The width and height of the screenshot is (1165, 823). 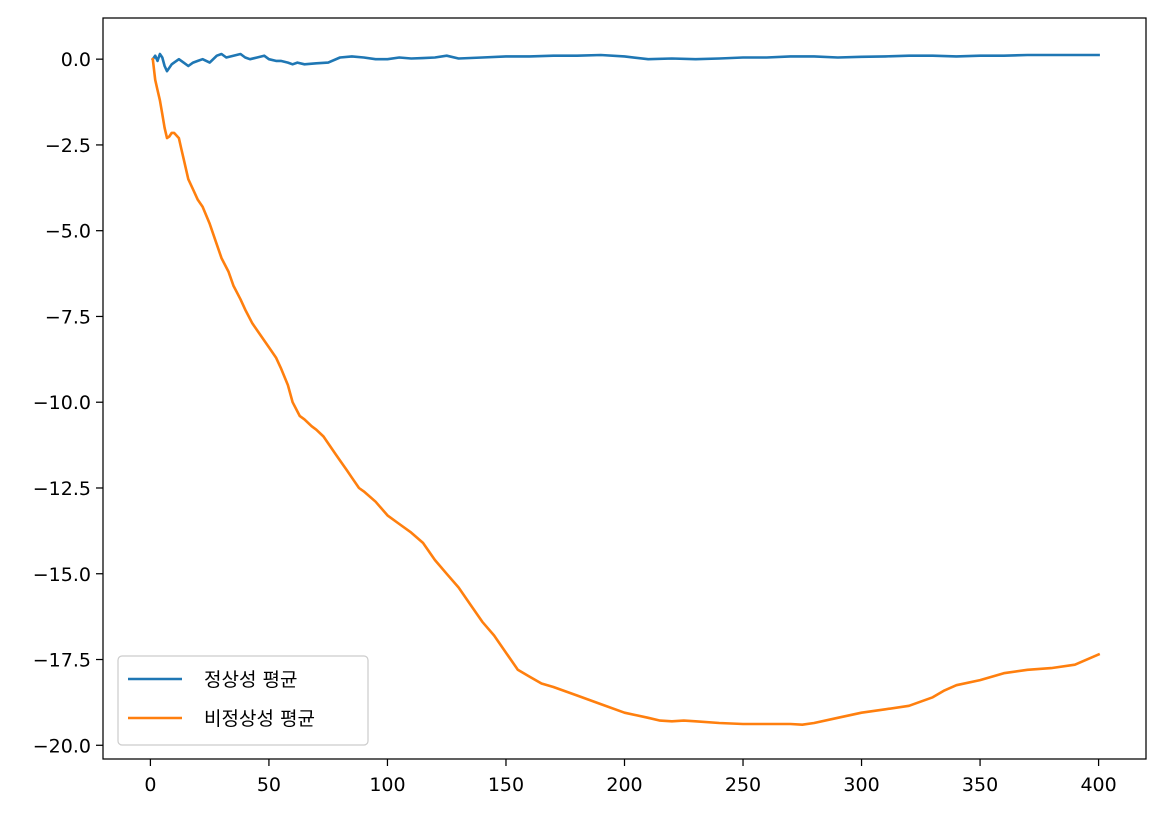 What do you see at coordinates (259, 719) in the screenshot?
I see `legend-label-2: 비정상성 평균` at bounding box center [259, 719].